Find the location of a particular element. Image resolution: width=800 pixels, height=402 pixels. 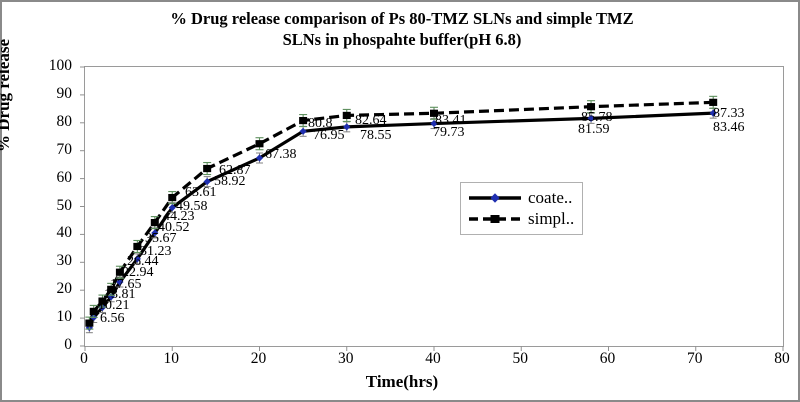

data-label: 81.59 is located at coordinates (594, 129).